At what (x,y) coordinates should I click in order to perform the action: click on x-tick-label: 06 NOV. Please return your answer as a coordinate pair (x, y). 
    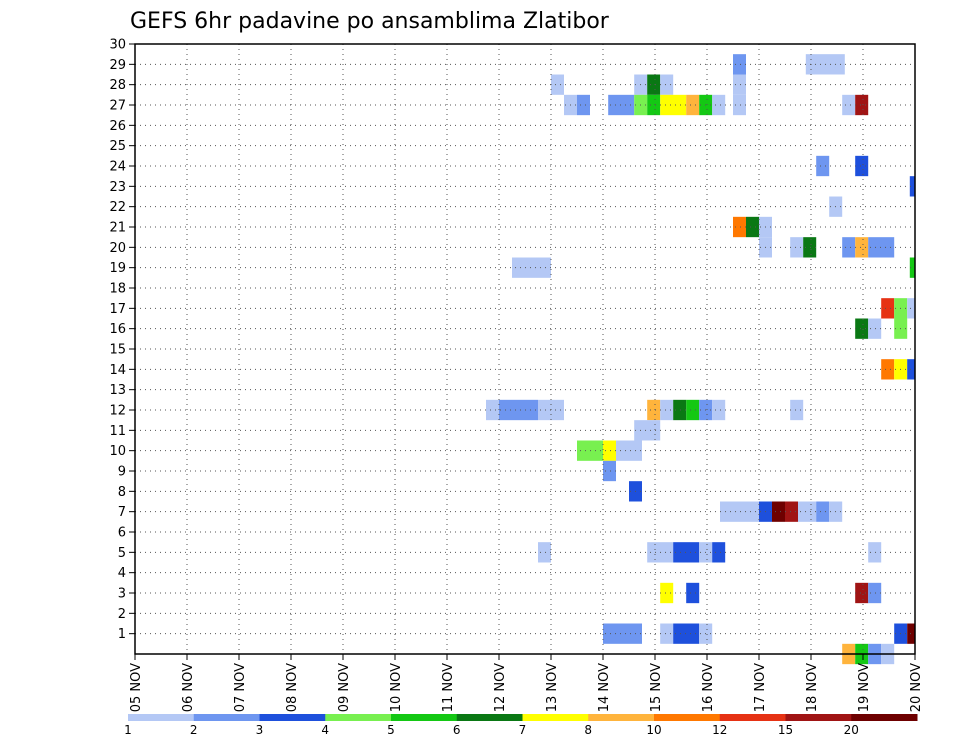
    Looking at the image, I should click on (188, 687).